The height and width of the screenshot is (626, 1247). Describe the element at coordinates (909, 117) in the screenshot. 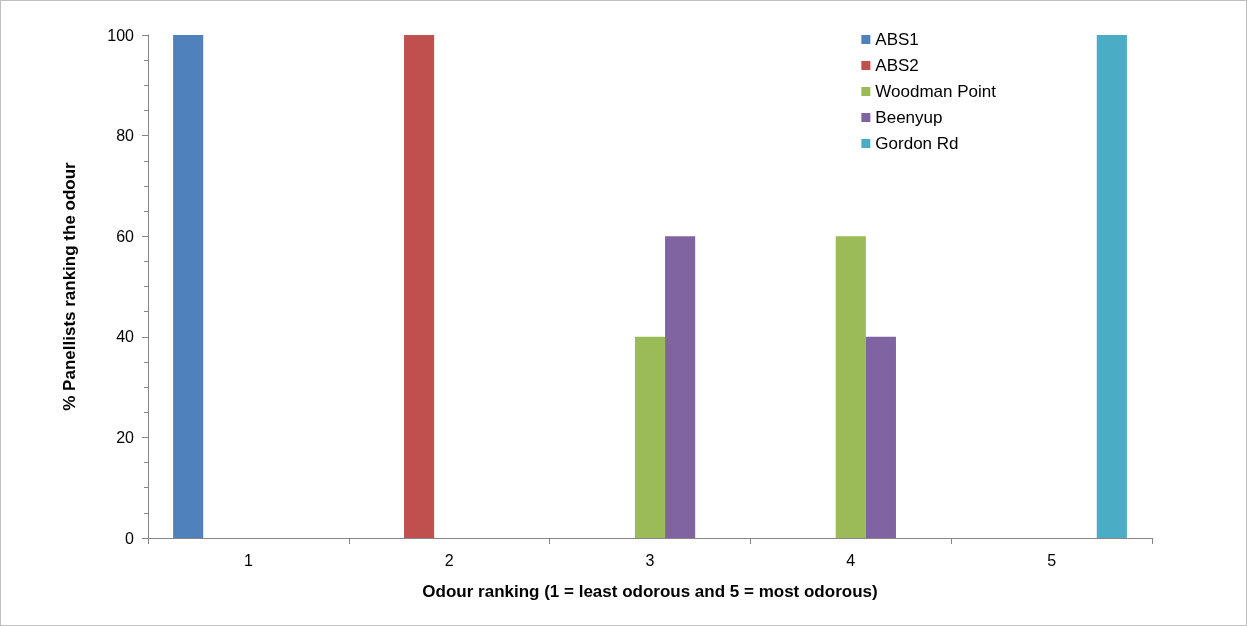

I see `legend-label: Beenyup` at that location.